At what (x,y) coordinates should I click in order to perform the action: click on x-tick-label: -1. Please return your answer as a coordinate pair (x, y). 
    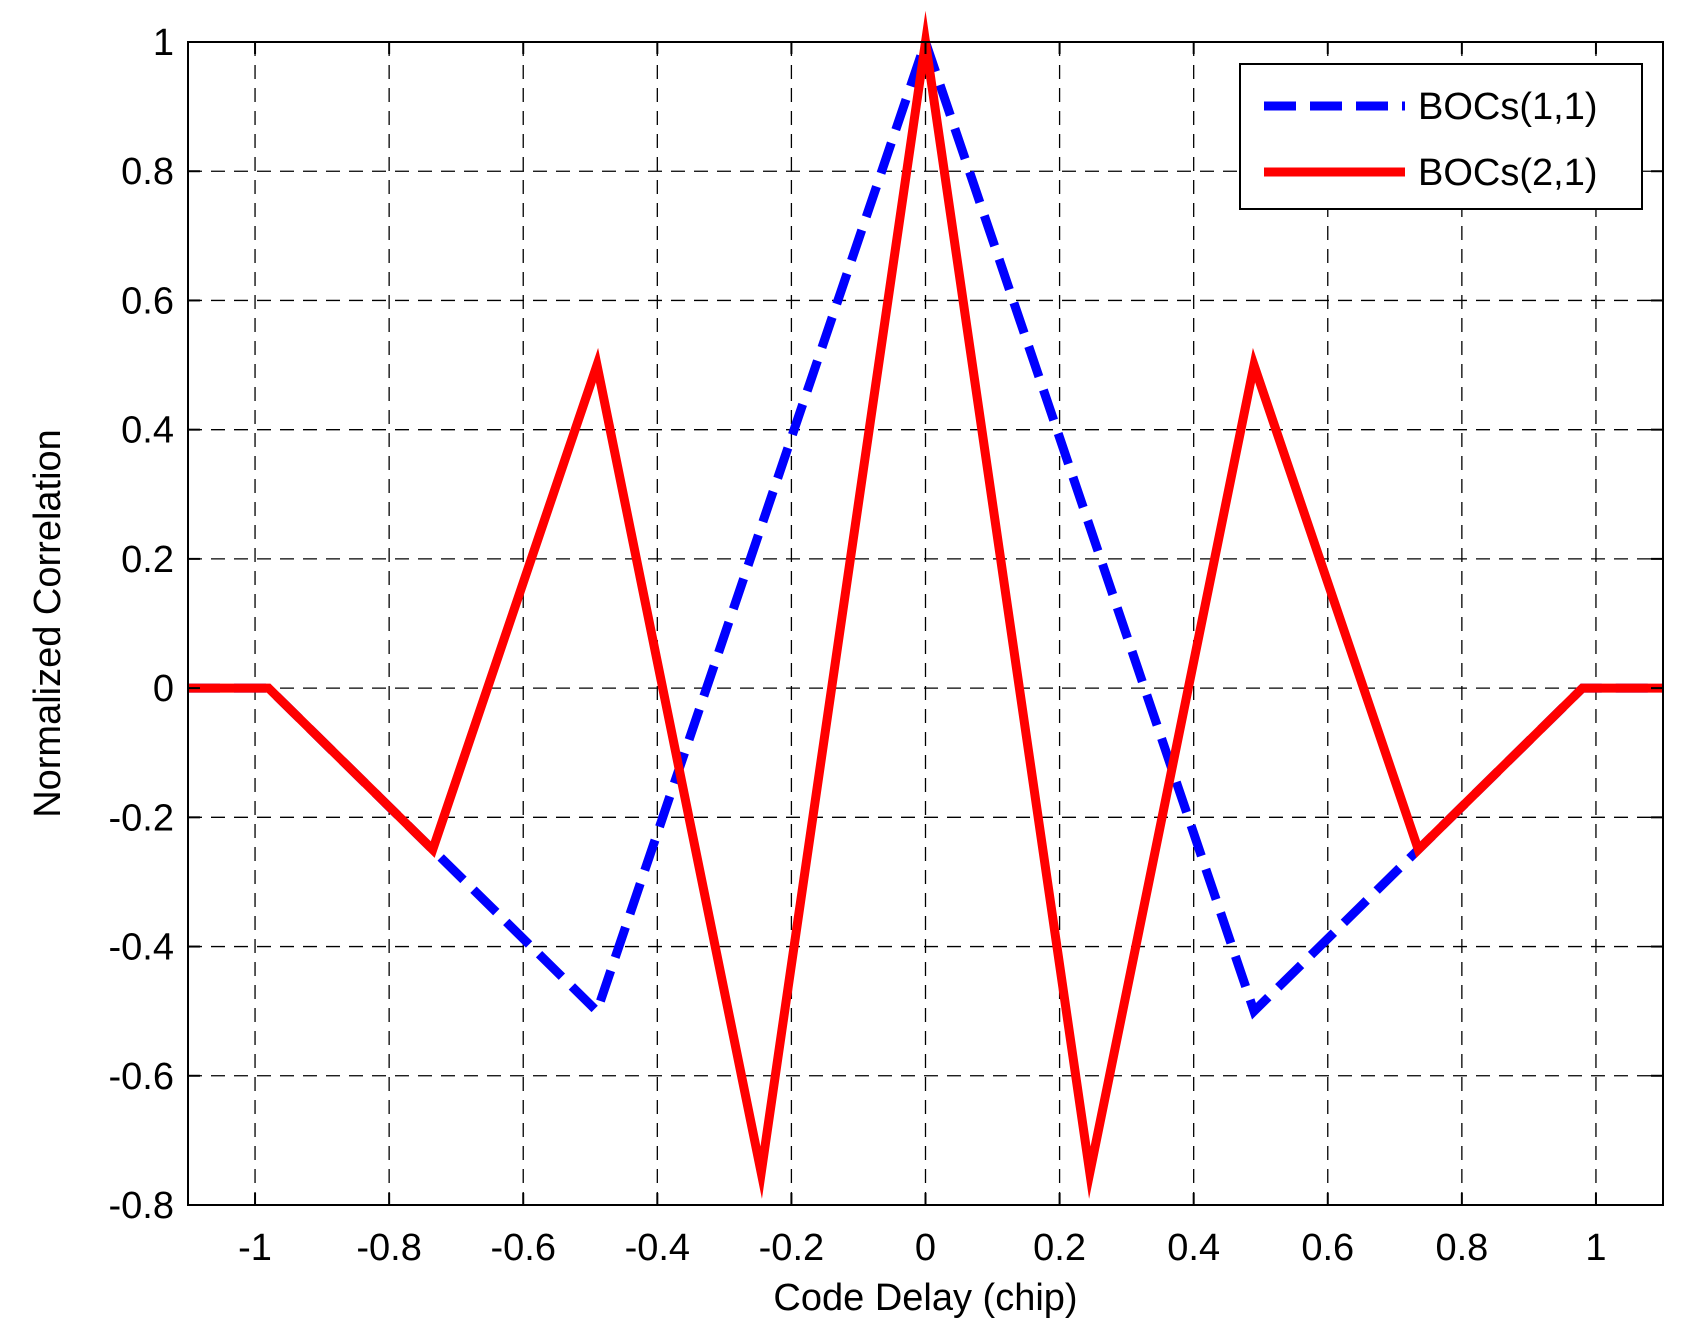
    Looking at the image, I should click on (255, 1248).